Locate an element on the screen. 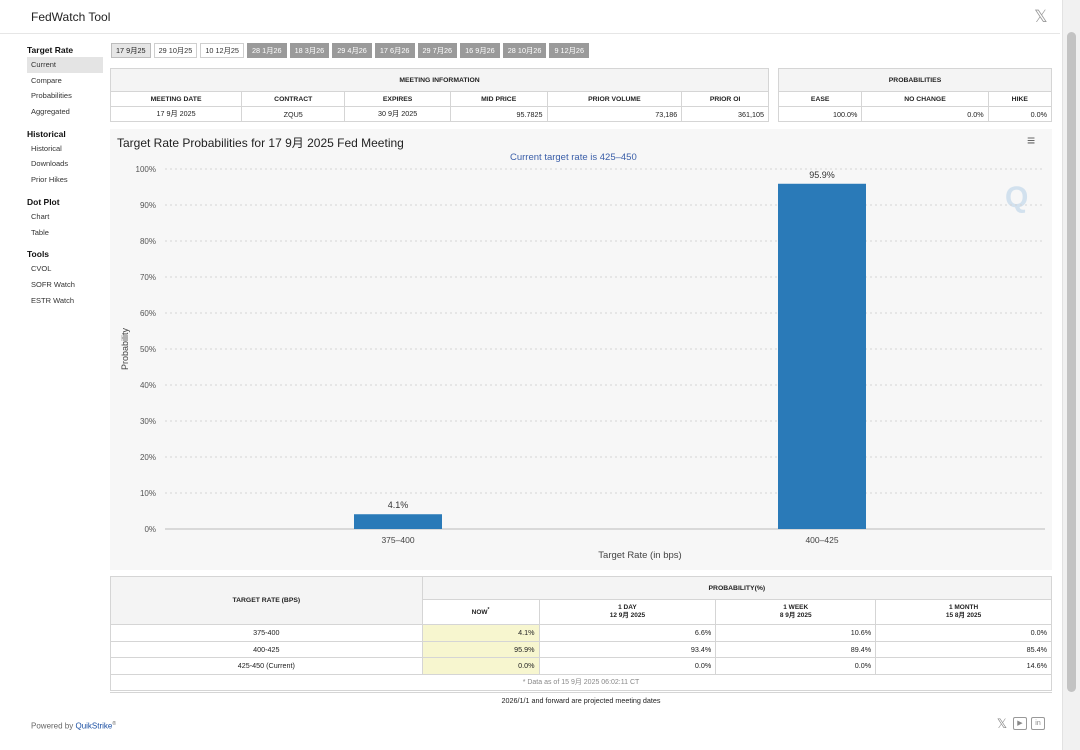  x-tick-label: 400–425 is located at coordinates (821, 540).